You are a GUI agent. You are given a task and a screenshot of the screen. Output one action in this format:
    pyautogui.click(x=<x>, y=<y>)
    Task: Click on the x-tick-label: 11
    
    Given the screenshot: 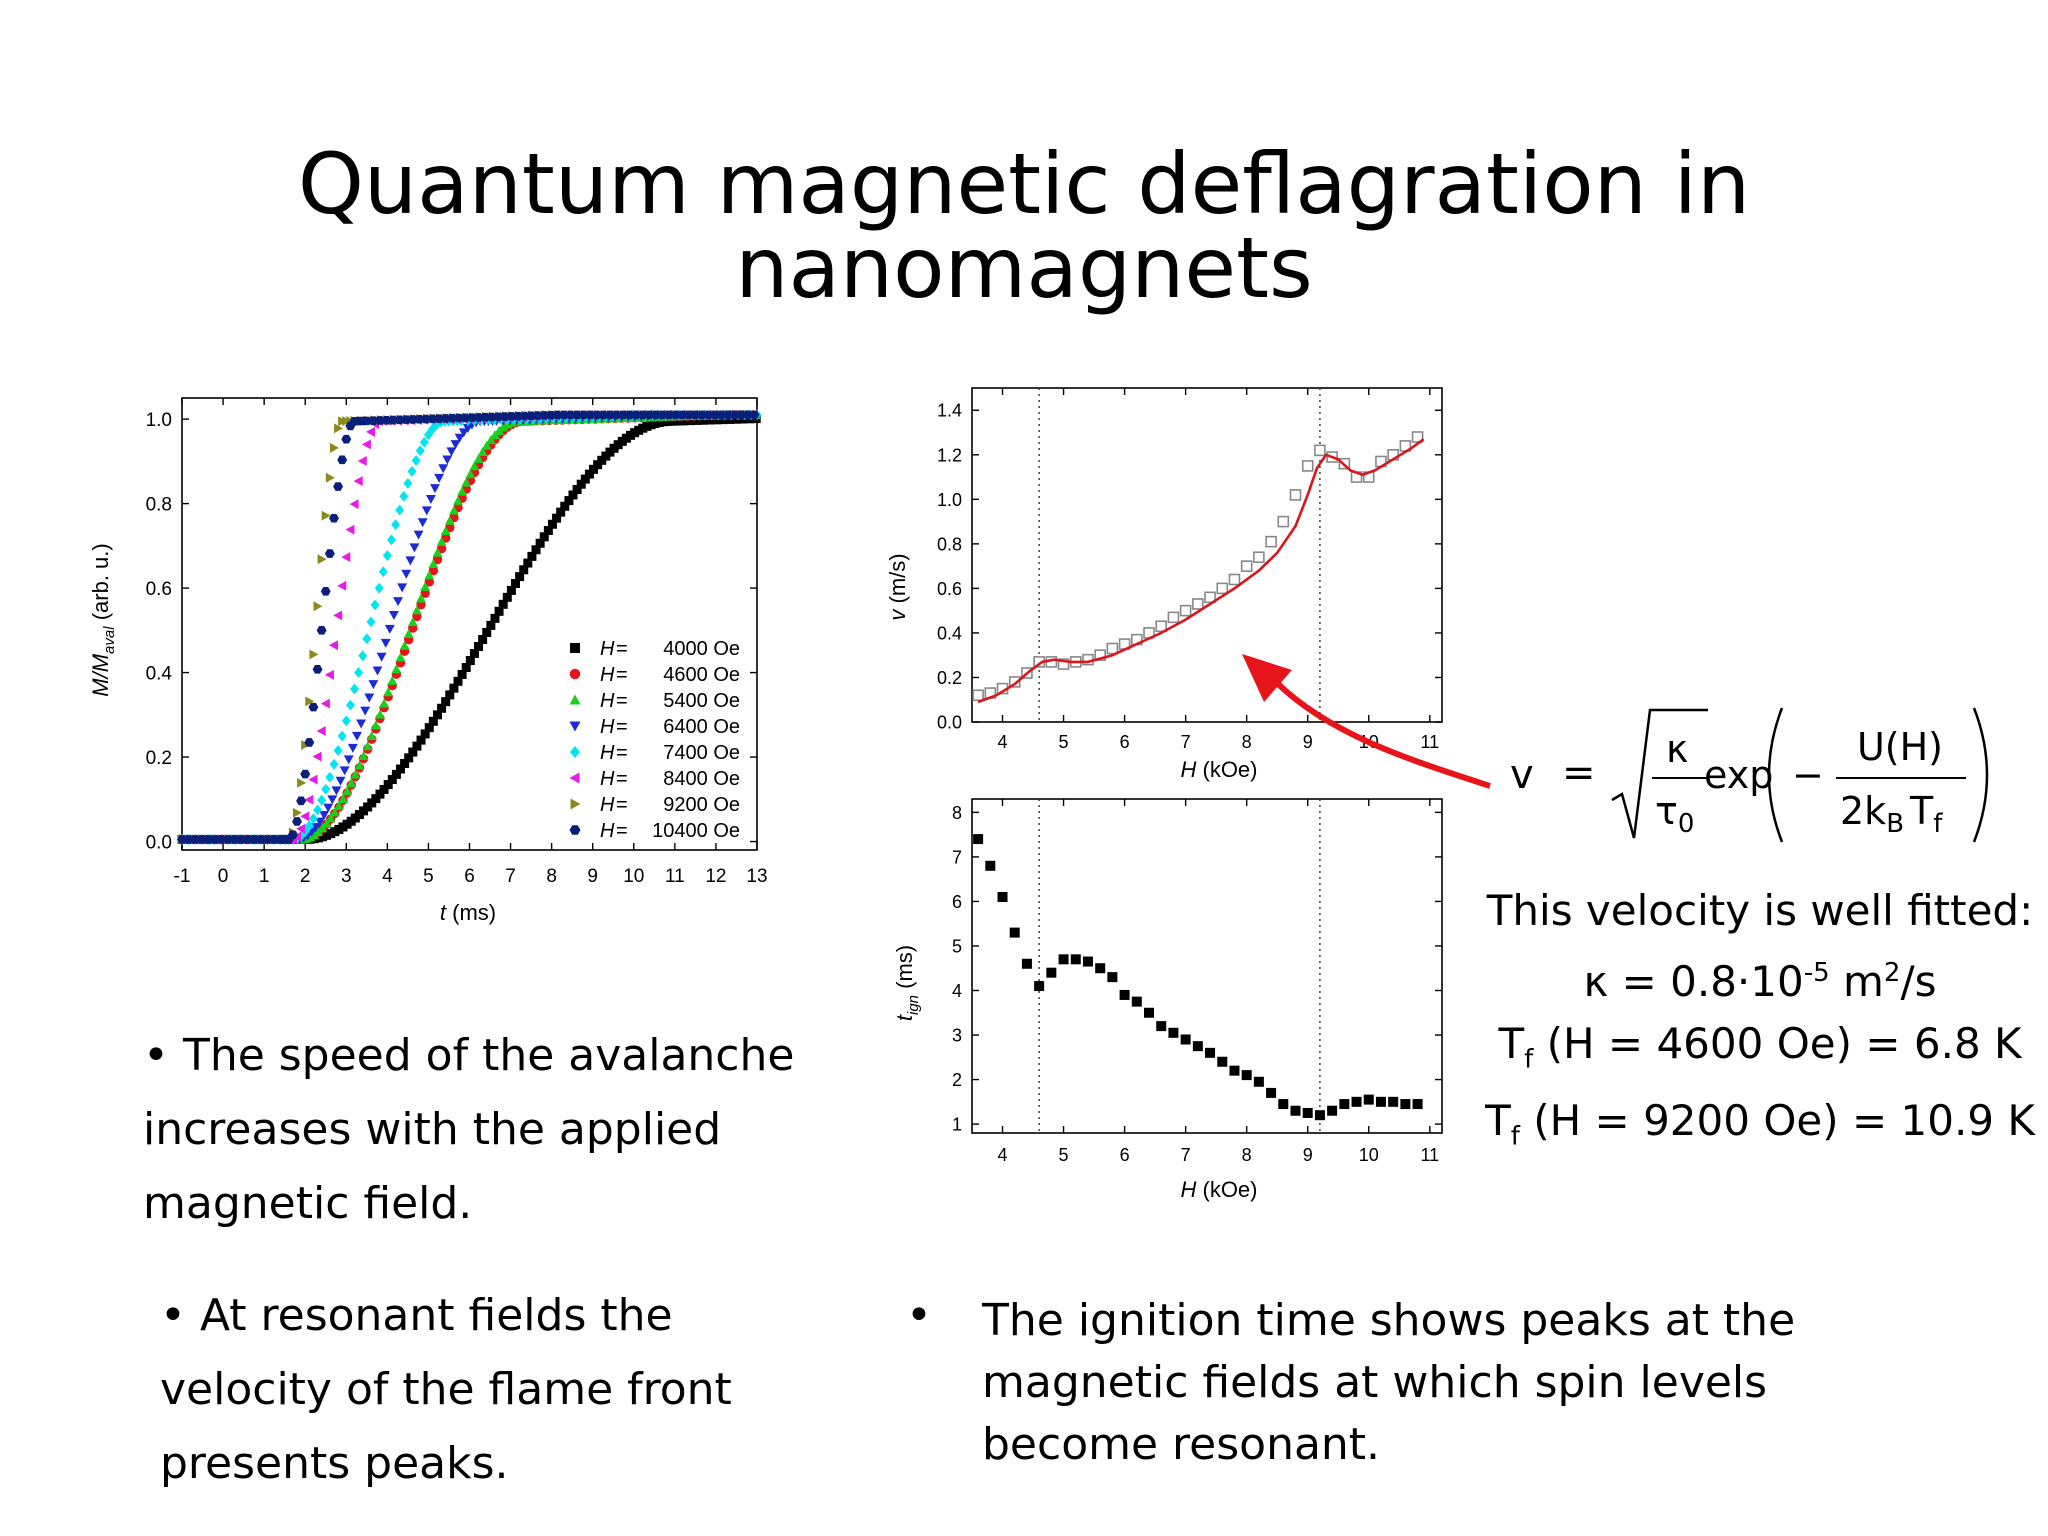 What is the action you would take?
    pyautogui.click(x=675, y=876)
    